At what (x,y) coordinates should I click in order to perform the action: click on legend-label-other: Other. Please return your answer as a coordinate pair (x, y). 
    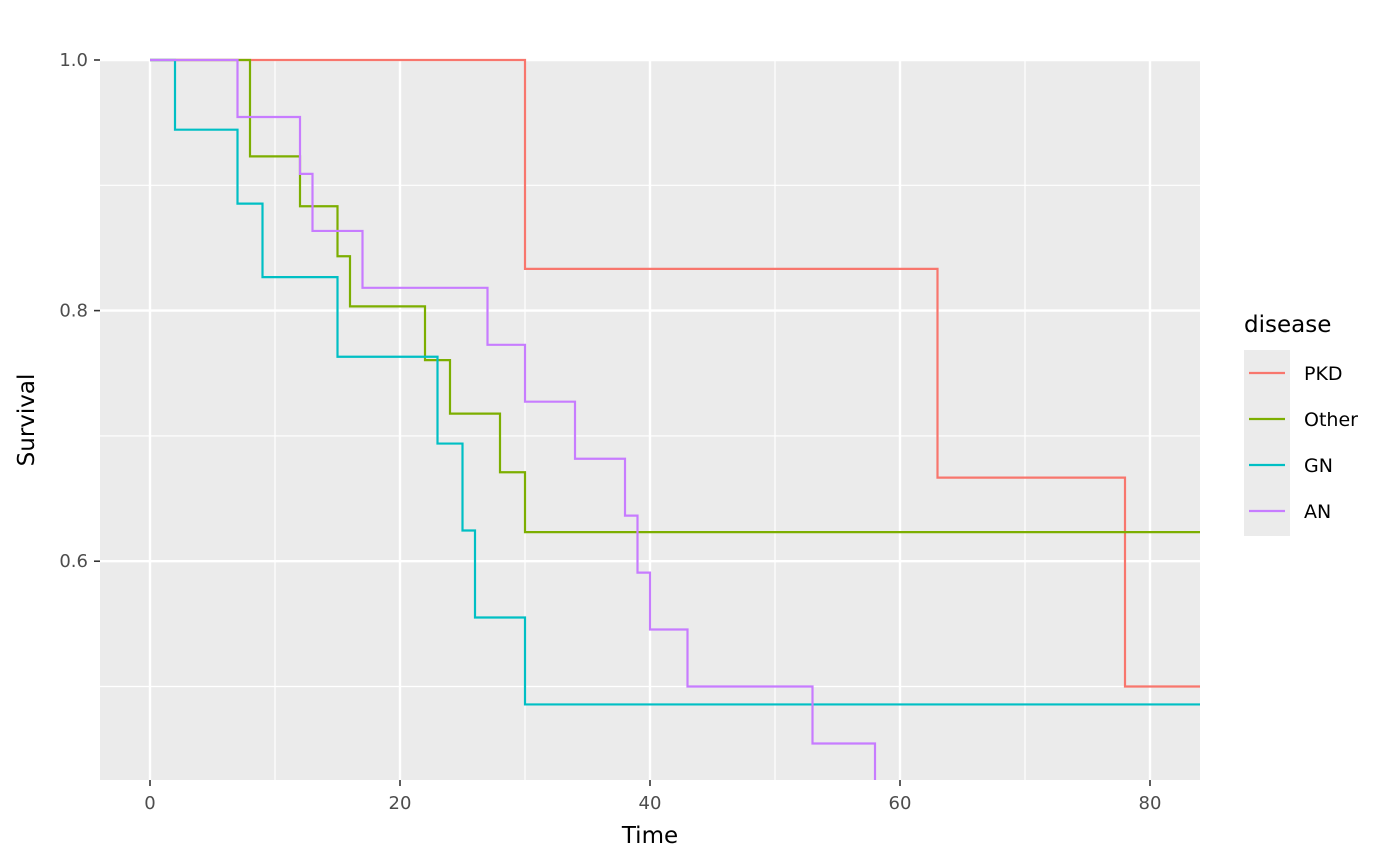
    Looking at the image, I should click on (1331, 420).